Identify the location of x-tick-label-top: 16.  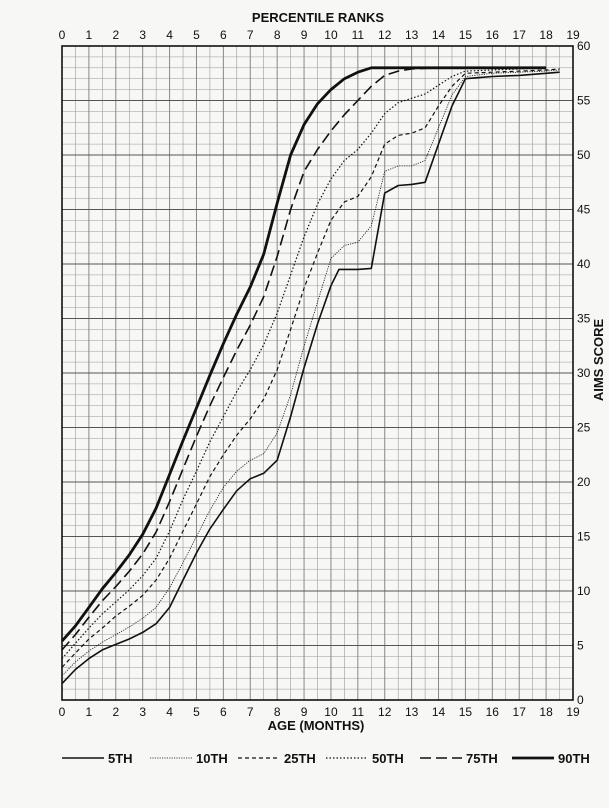
(493, 35).